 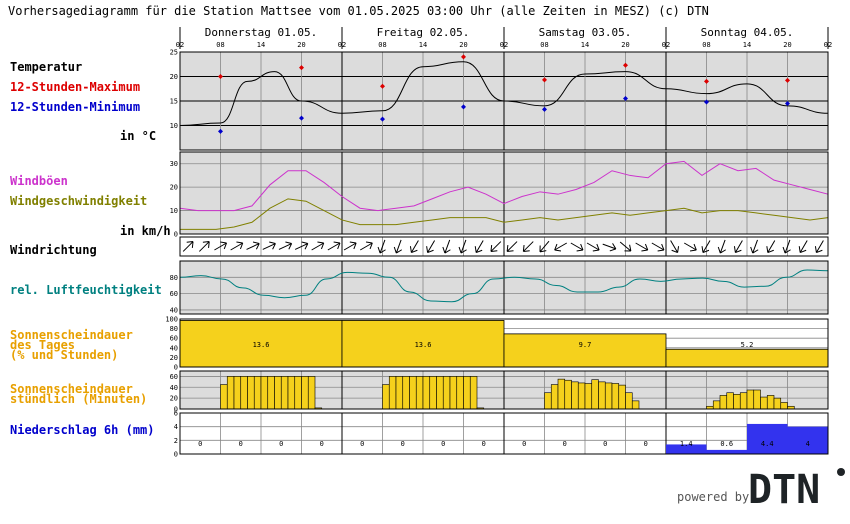 I want to click on hour-tick-label: 20, so click(x=463, y=45).